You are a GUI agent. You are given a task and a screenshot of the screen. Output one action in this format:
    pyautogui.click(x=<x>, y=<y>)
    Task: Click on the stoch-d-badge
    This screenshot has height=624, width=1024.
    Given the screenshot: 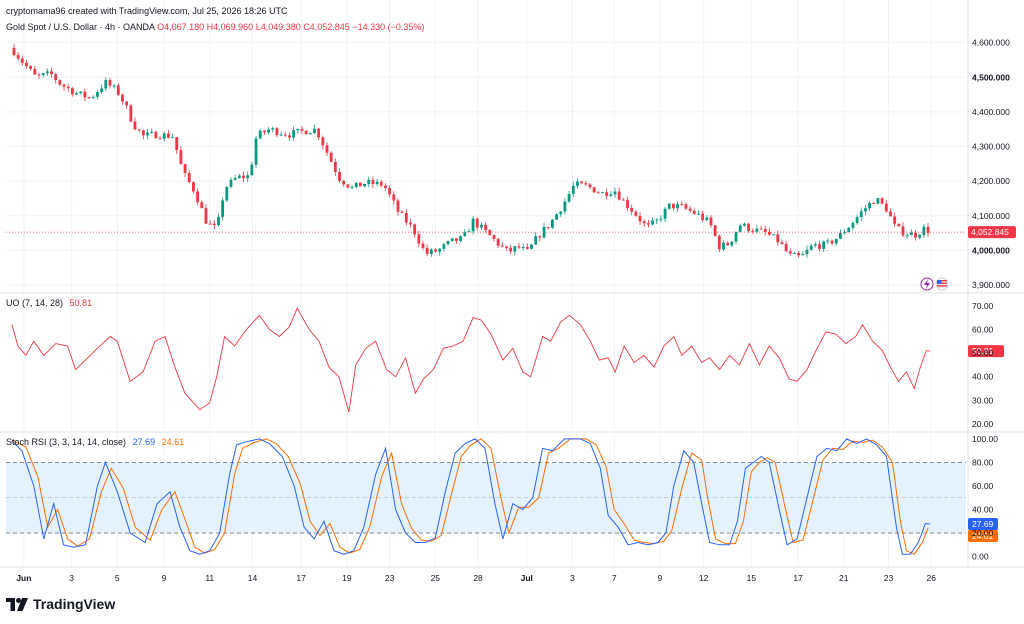 What is the action you would take?
    pyautogui.click(x=983, y=535)
    